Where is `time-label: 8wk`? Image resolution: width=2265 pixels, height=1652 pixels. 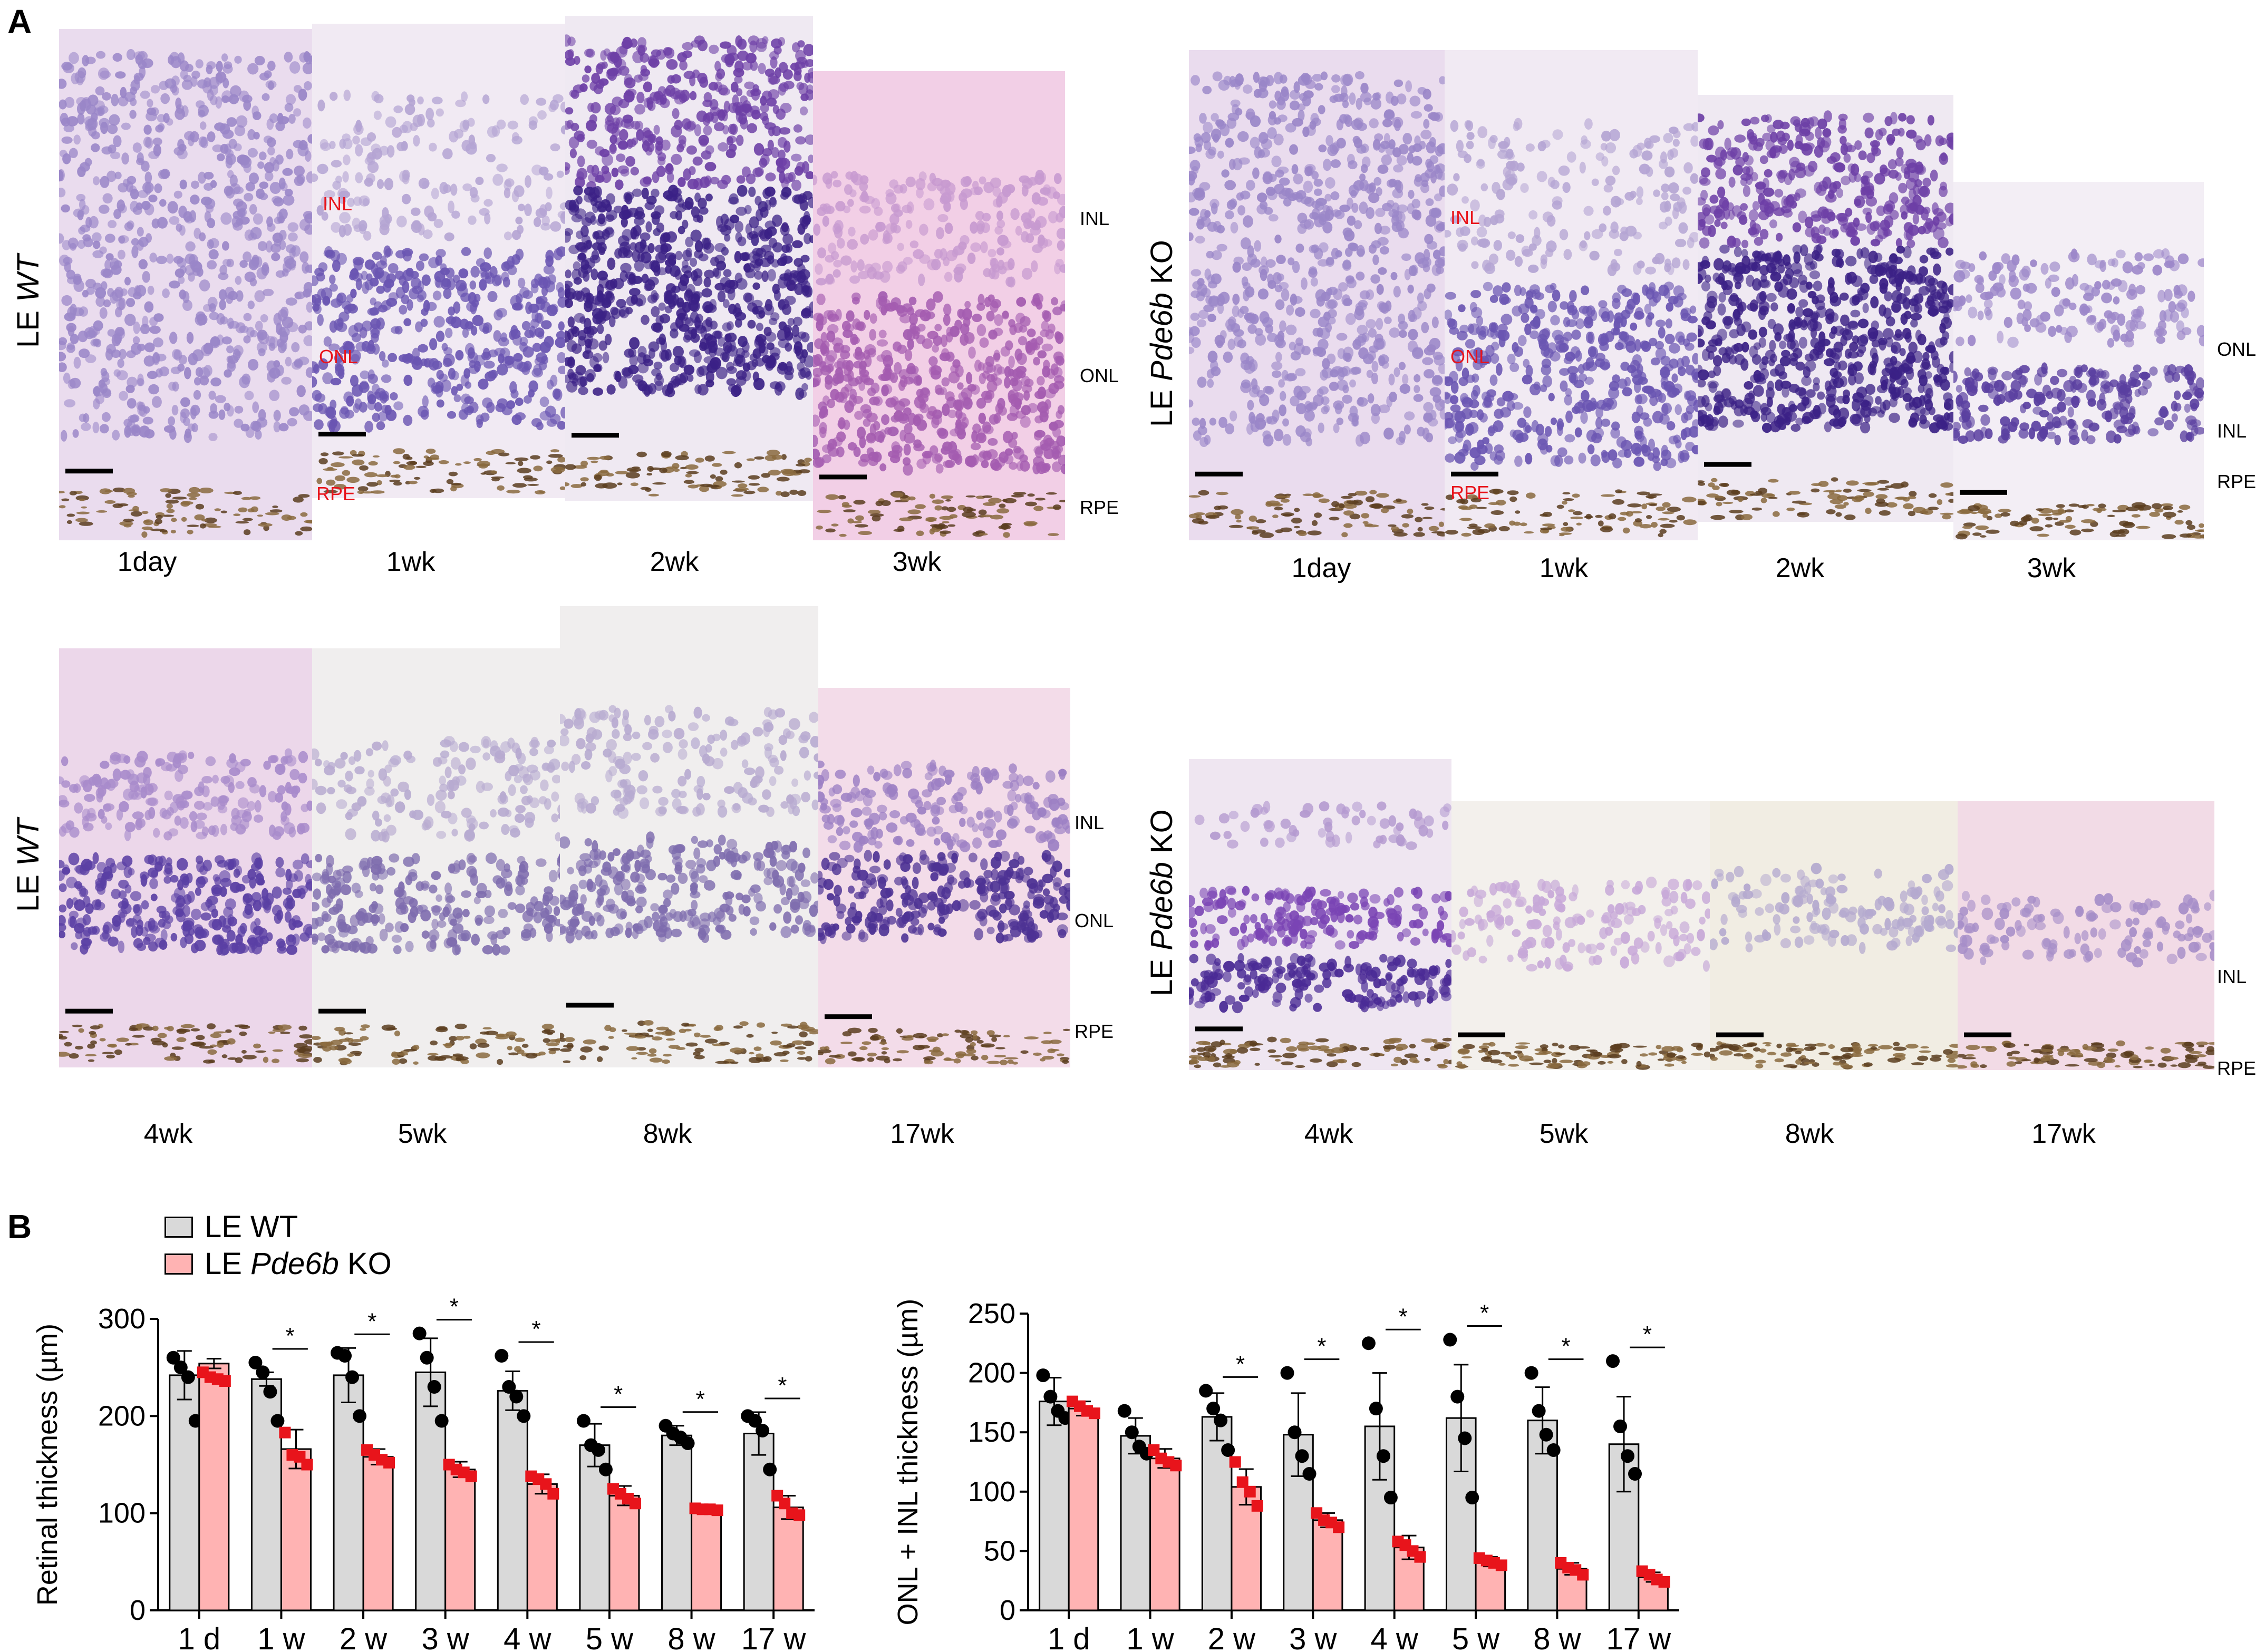
time-label: 8wk is located at coordinates (667, 1134).